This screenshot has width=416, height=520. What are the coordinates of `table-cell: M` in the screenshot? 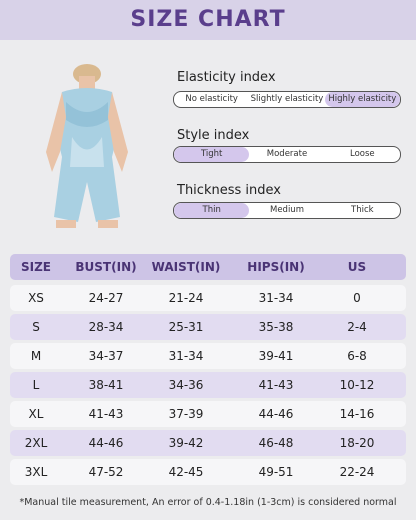 It's located at (36, 356).